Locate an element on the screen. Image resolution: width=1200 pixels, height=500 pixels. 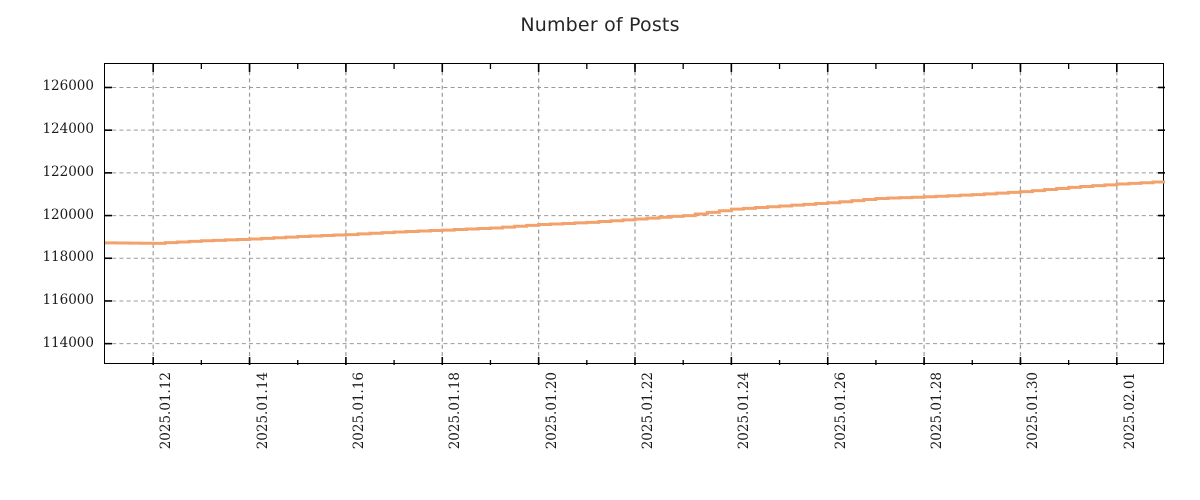
x-axis-tick-label: 2025.01.14 is located at coordinates (262, 411).